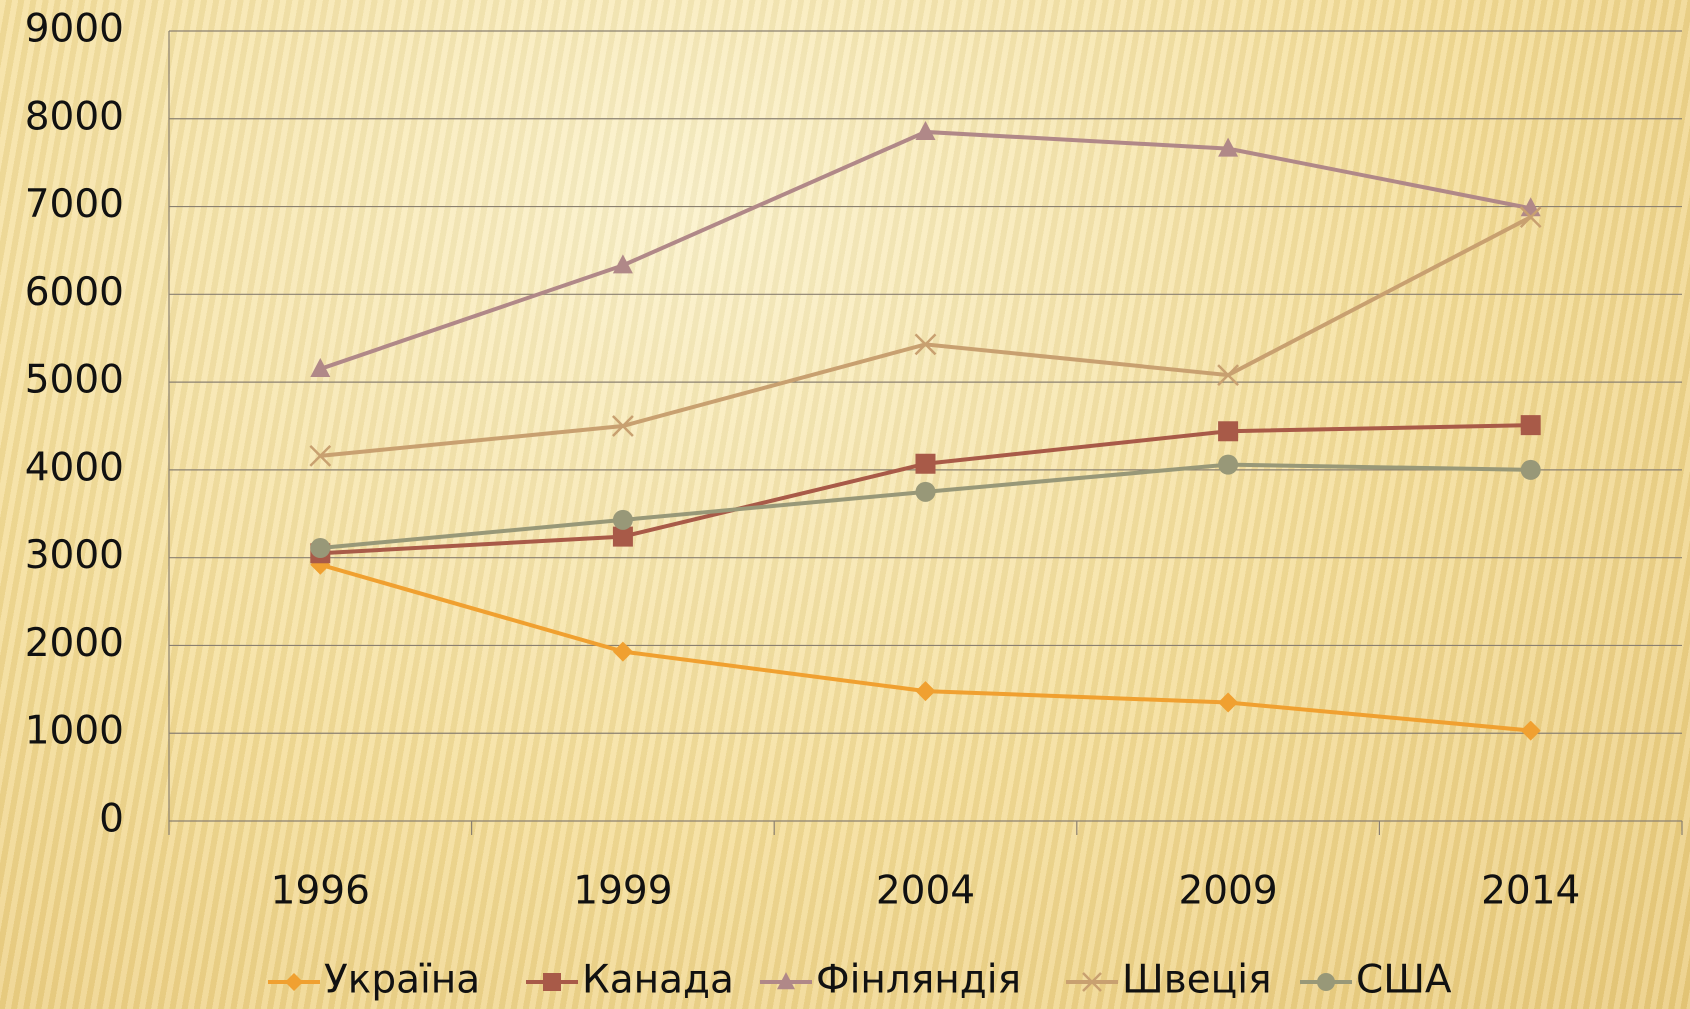 The height and width of the screenshot is (1009, 1690). I want to click on legend-item: Фінляндія, so click(890, 980).